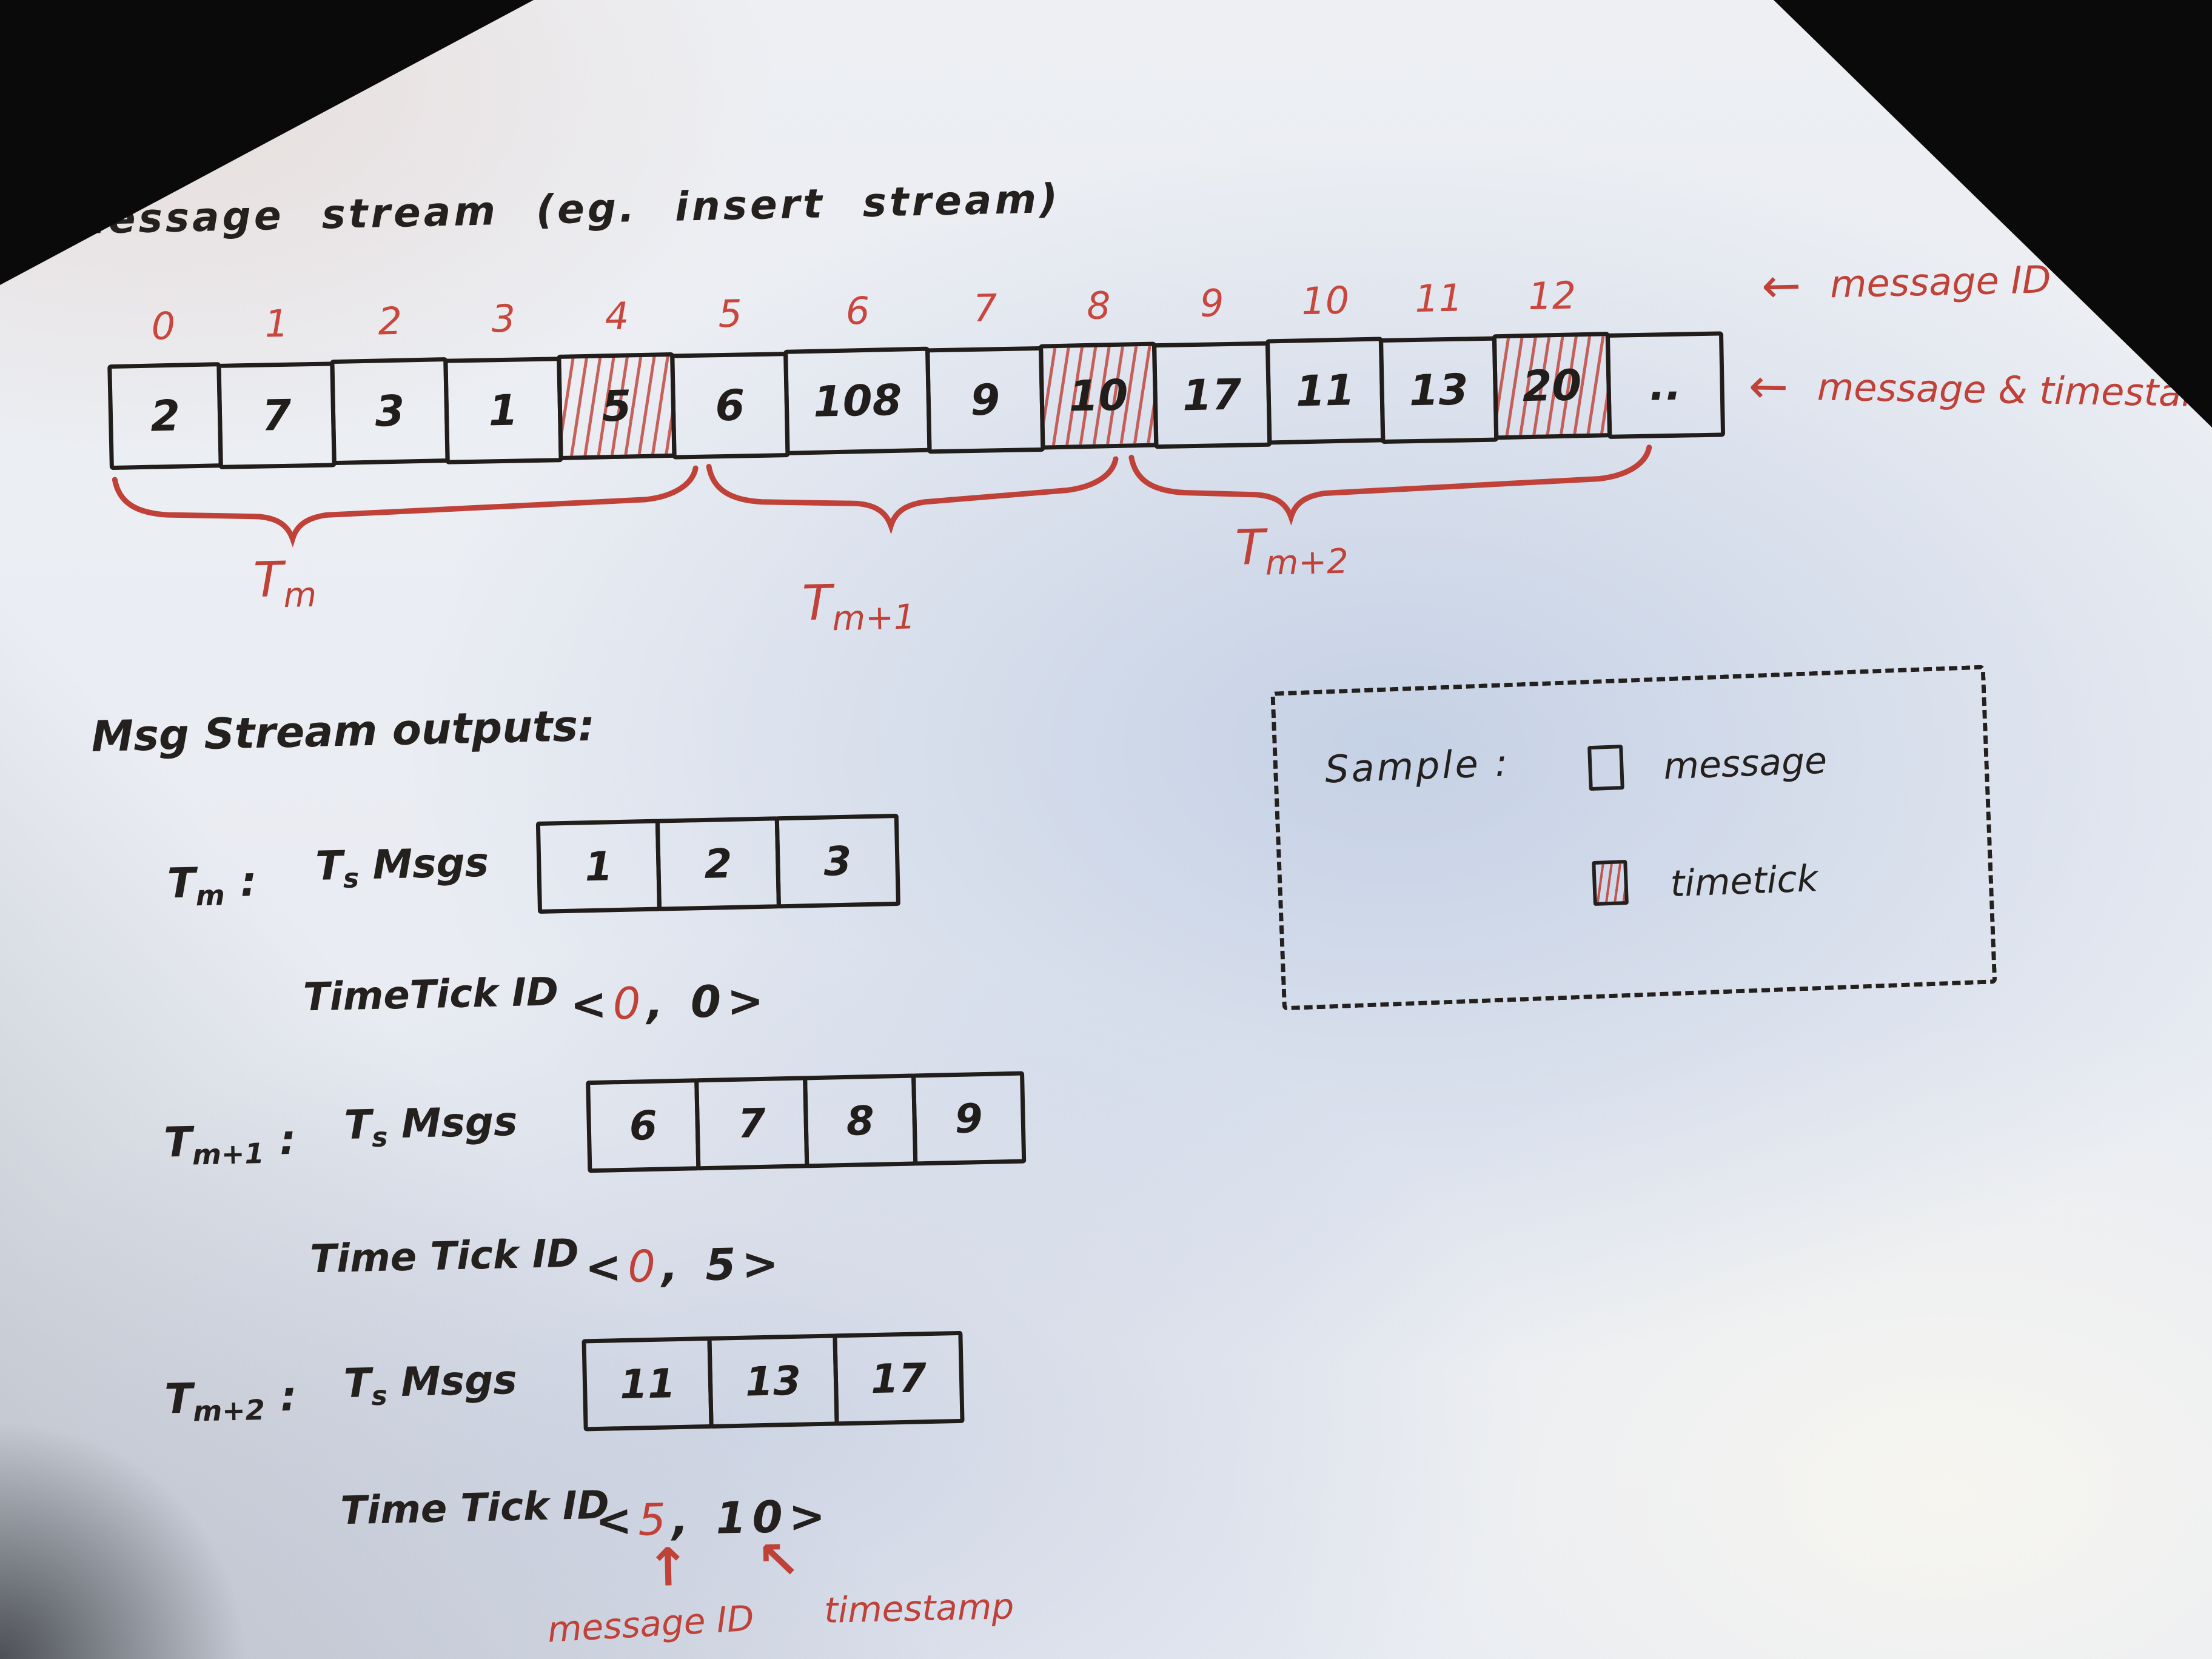  What do you see at coordinates (837, 861) in the screenshot?
I see `msg-cell: 3` at bounding box center [837, 861].